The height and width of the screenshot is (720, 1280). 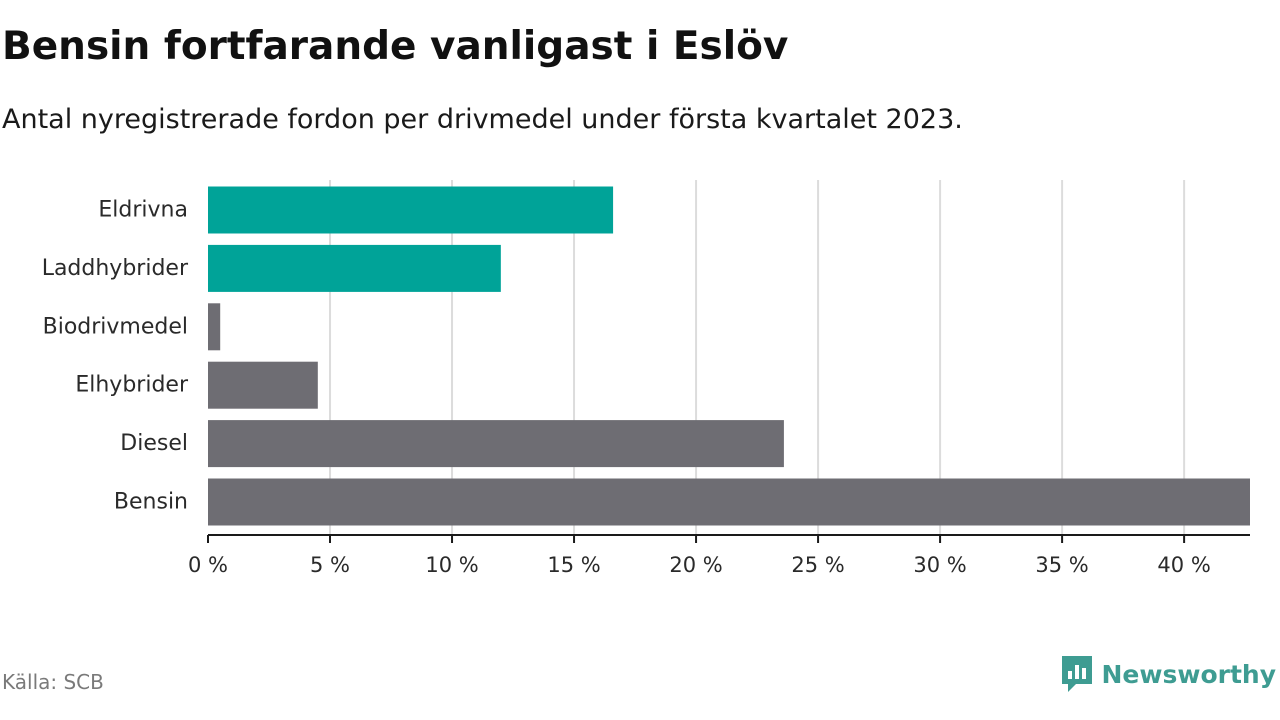 I want to click on brand-logo: Newsworthy, so click(x=1168, y=674).